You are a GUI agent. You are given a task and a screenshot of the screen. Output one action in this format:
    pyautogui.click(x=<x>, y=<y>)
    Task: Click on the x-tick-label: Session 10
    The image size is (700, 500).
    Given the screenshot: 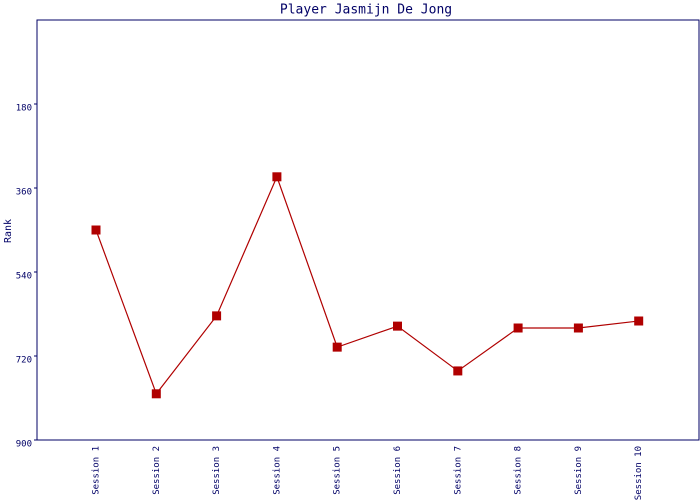 What is the action you would take?
    pyautogui.click(x=639, y=473)
    